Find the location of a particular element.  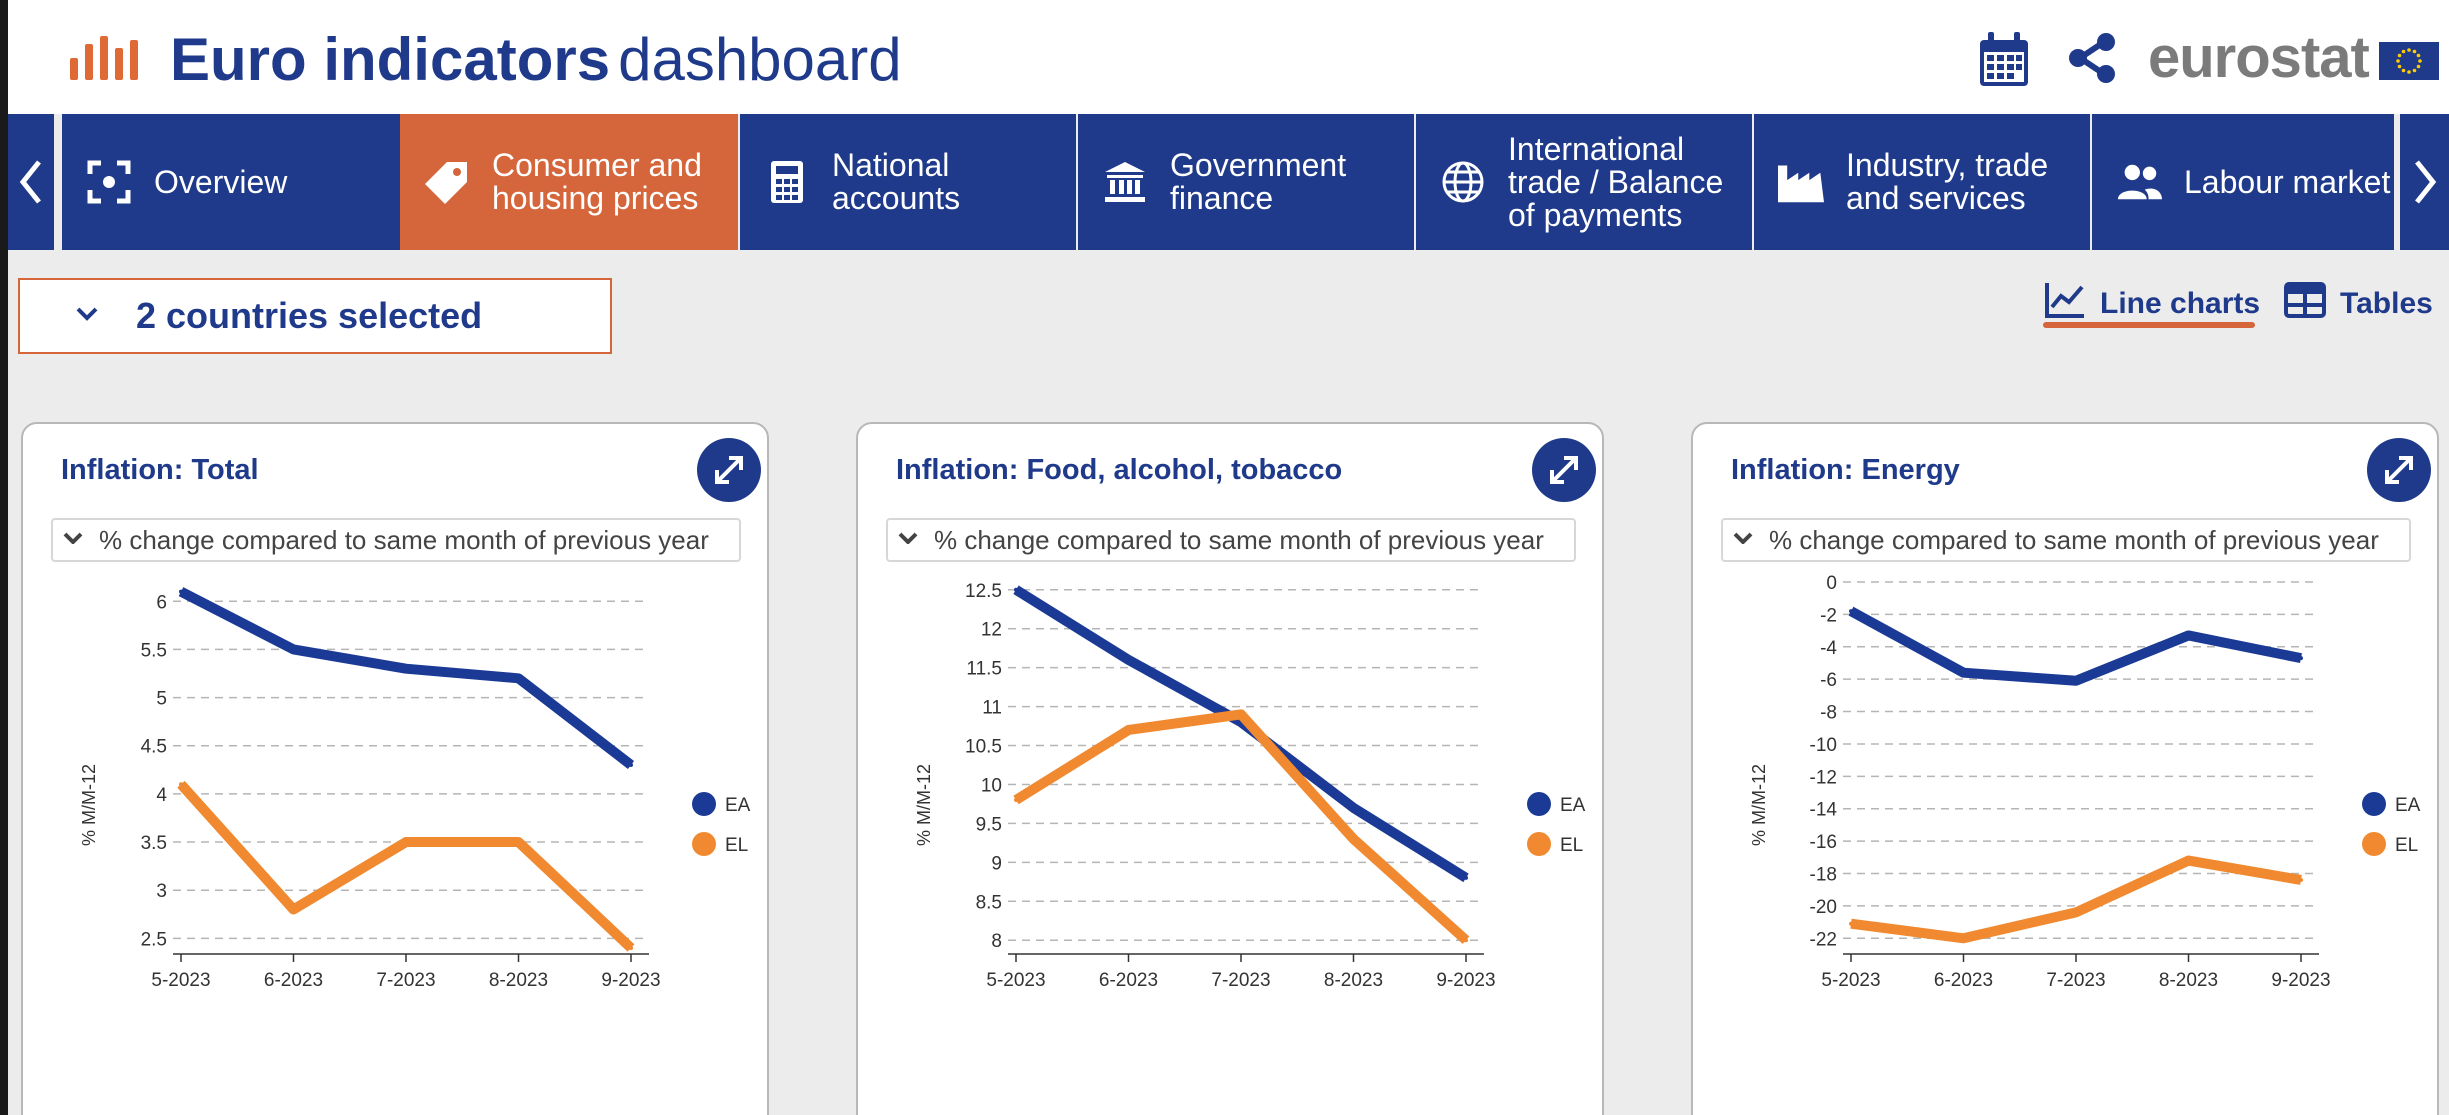

header: Euro indicators dashboard is located at coordinates (1228, 57).